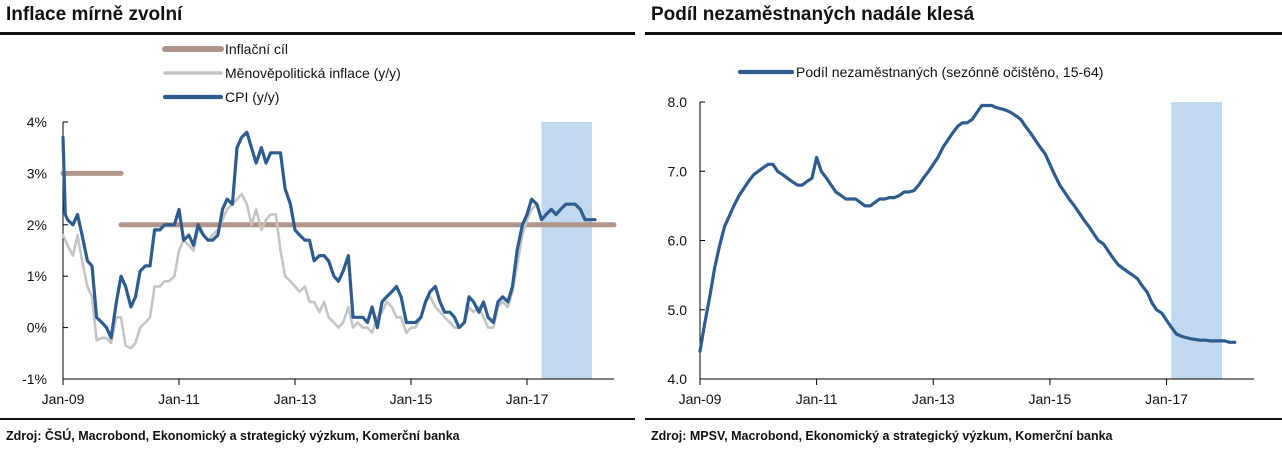  I want to click on y-tick-label: 6.0, so click(678, 241).